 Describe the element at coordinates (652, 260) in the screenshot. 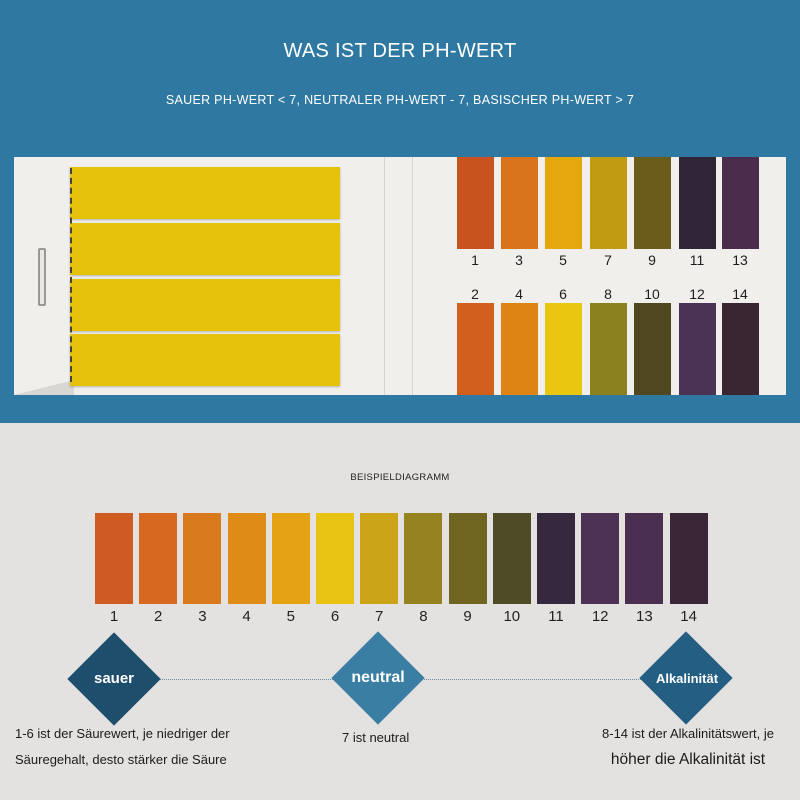

I see `ph-value-label: 9` at that location.